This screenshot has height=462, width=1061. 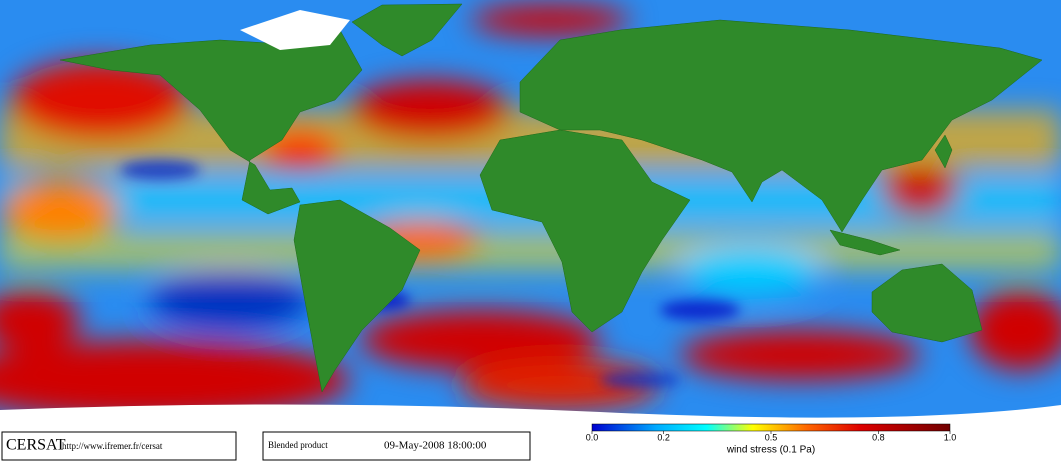 I want to click on colorbar-tick-label: 0.0, so click(x=592, y=437).